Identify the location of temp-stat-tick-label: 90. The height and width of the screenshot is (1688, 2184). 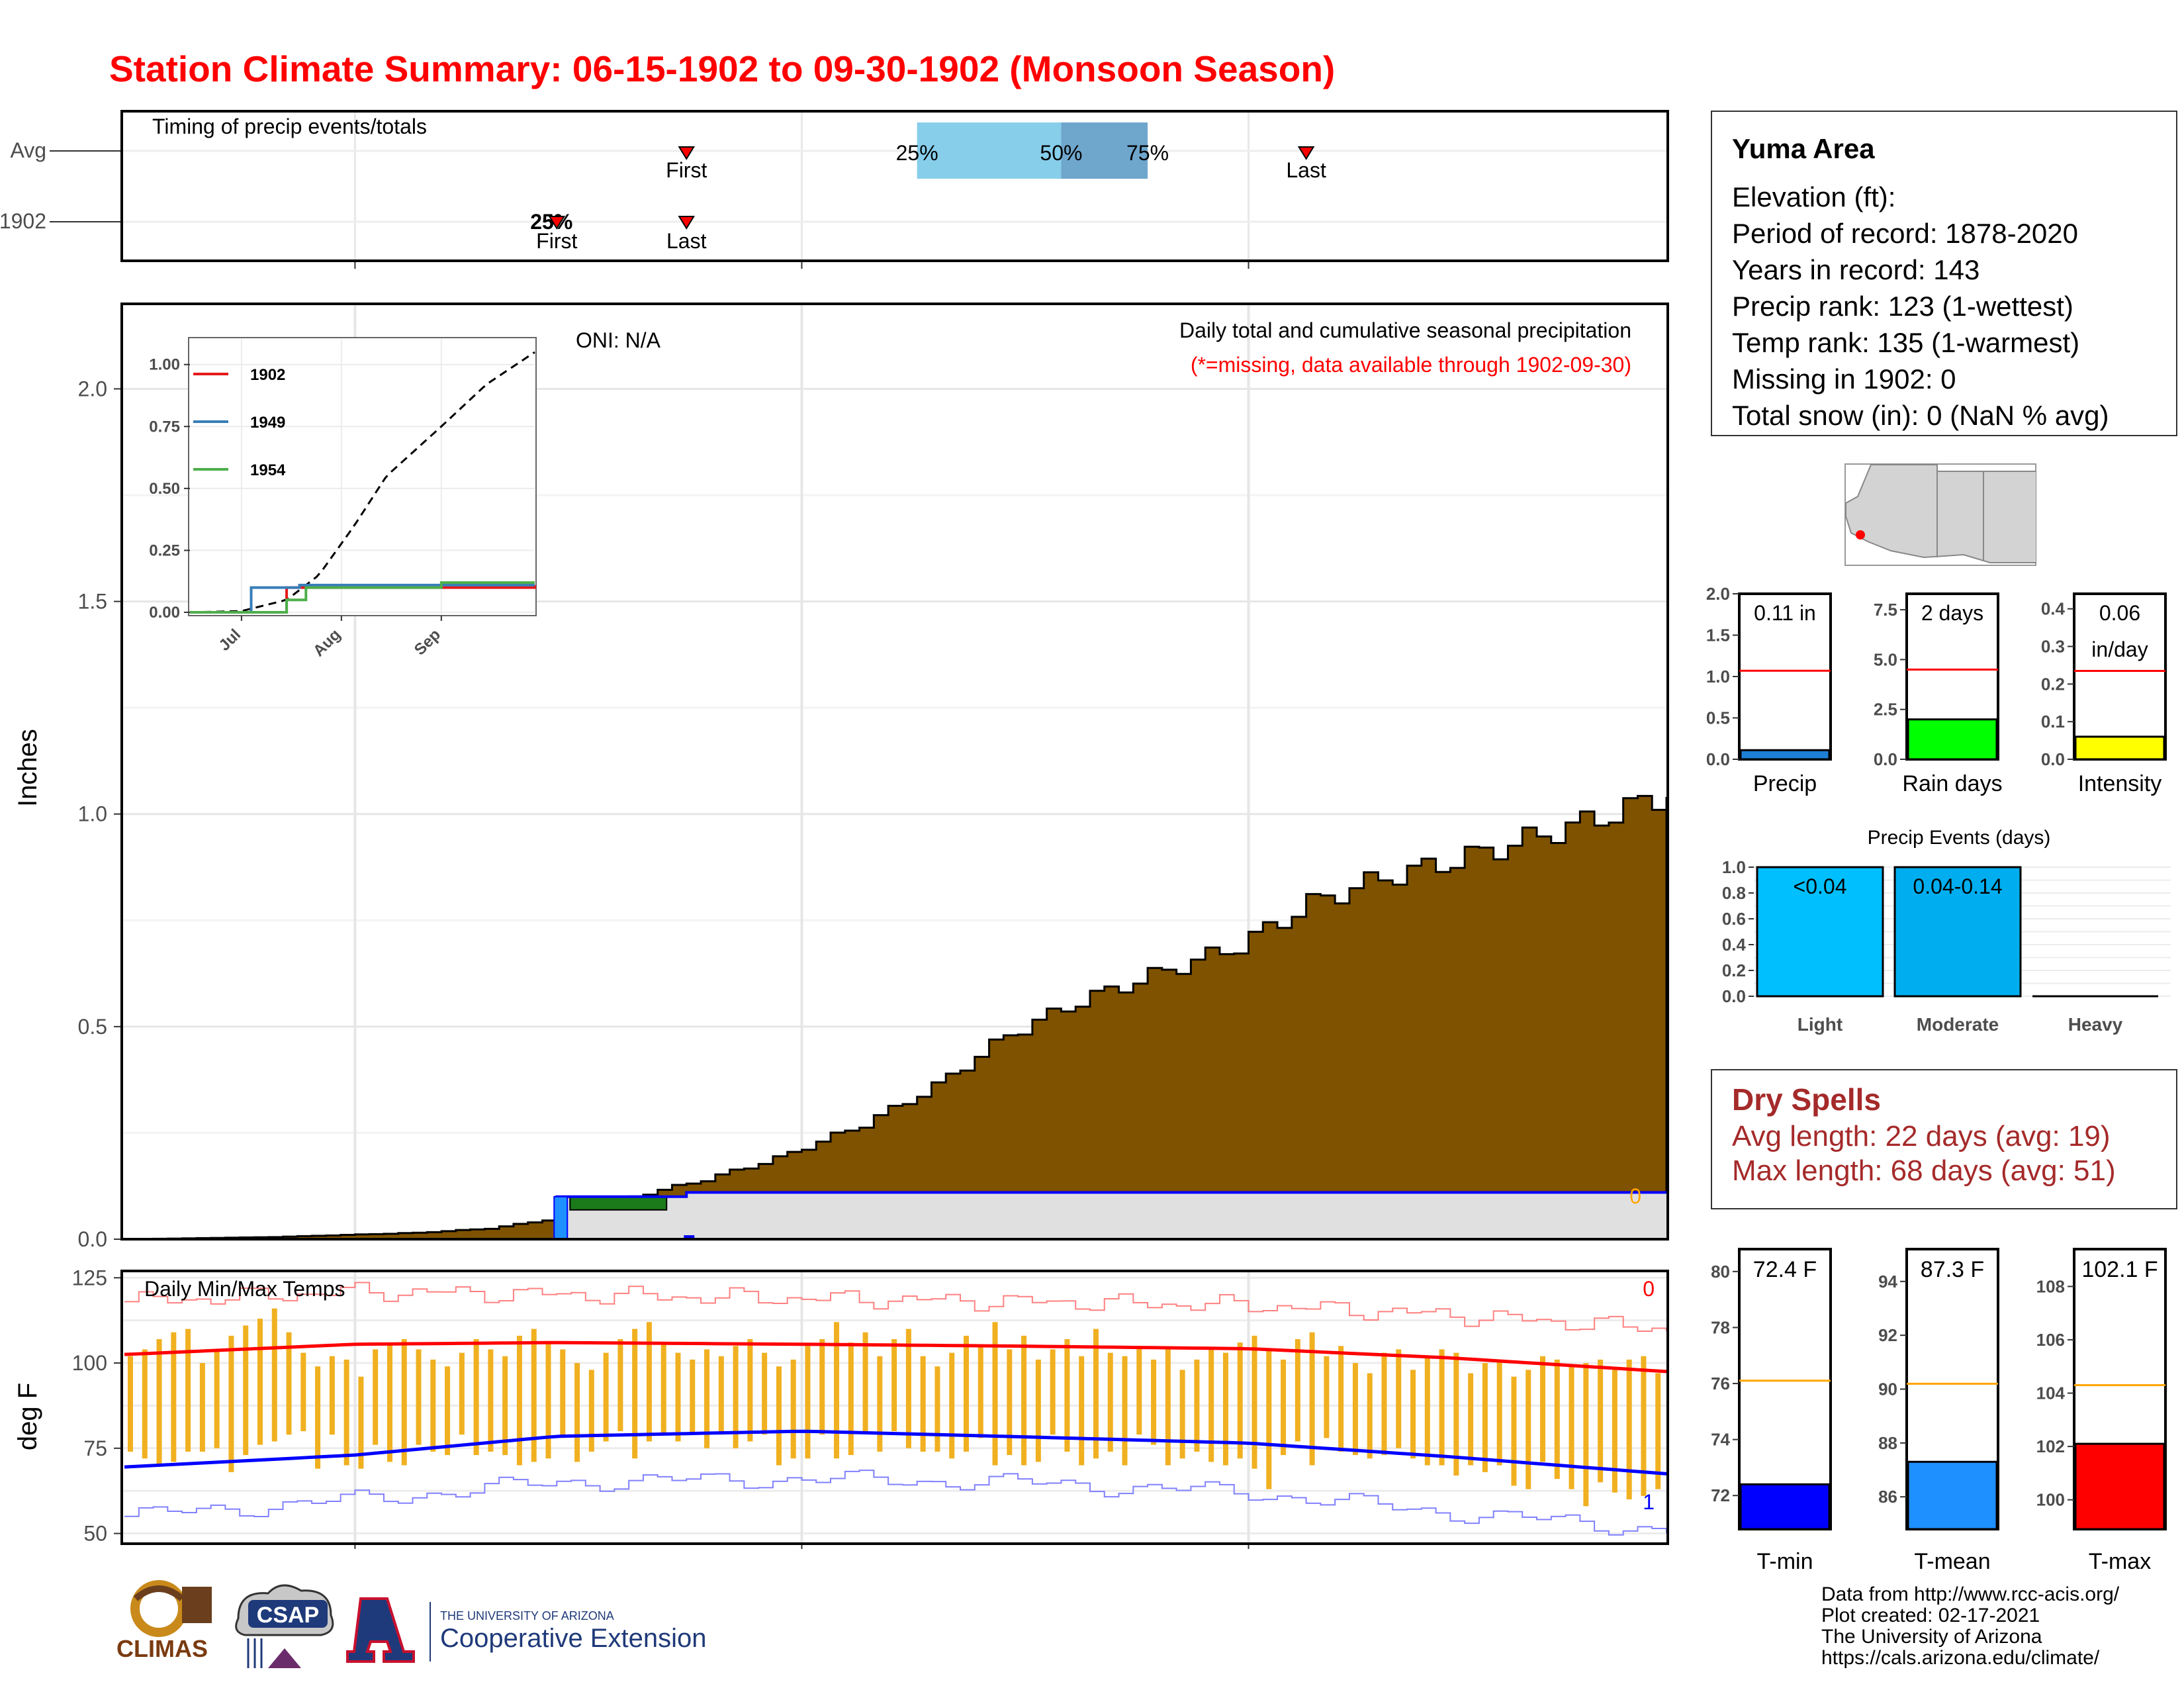
(1888, 1389).